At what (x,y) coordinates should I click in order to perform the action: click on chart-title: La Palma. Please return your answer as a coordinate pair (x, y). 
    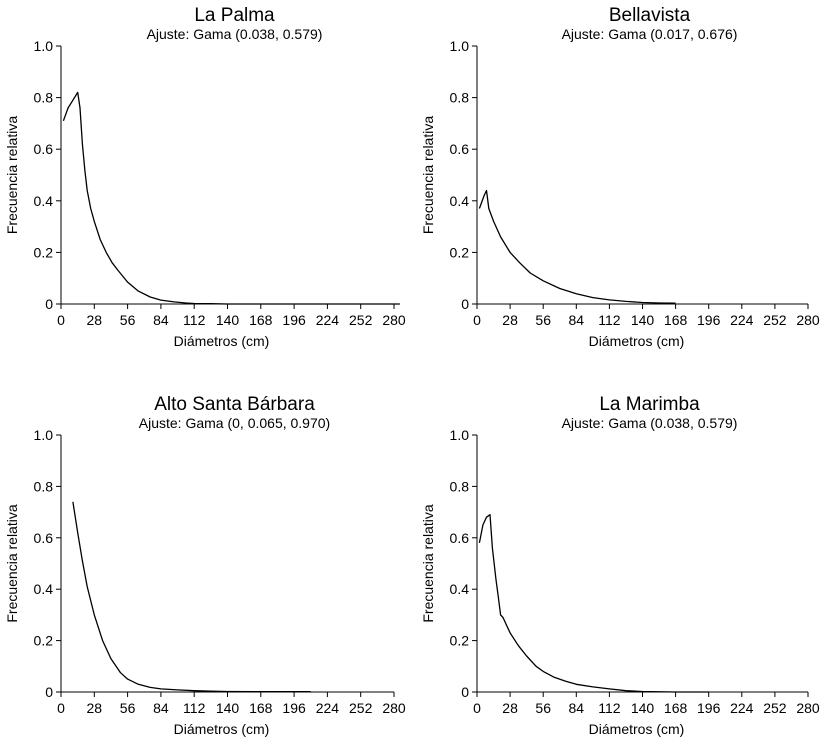
    Looking at the image, I should click on (234, 15).